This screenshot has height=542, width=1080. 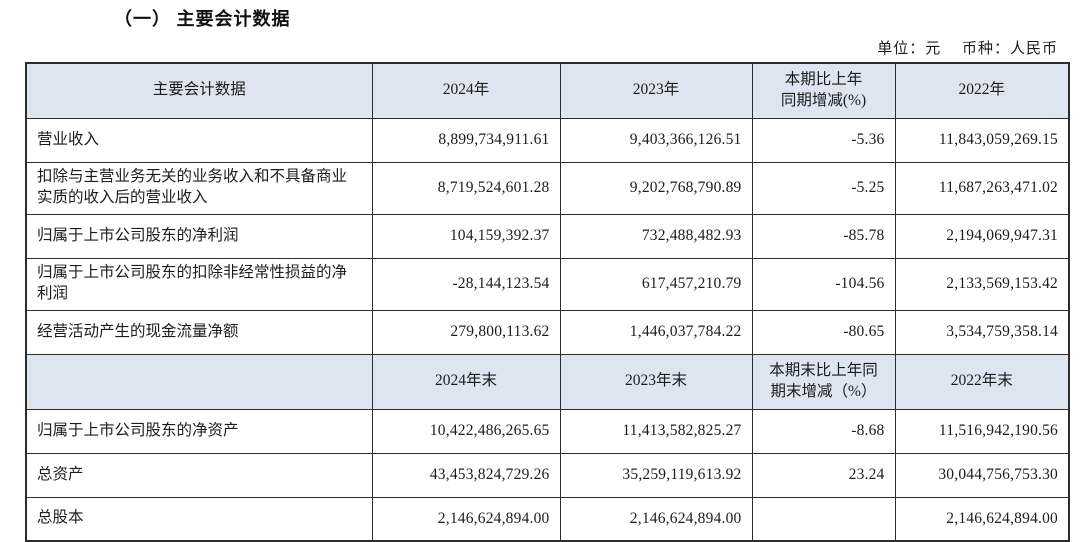 What do you see at coordinates (466, 90) in the screenshot?
I see `header-cell-2024: 2024年` at bounding box center [466, 90].